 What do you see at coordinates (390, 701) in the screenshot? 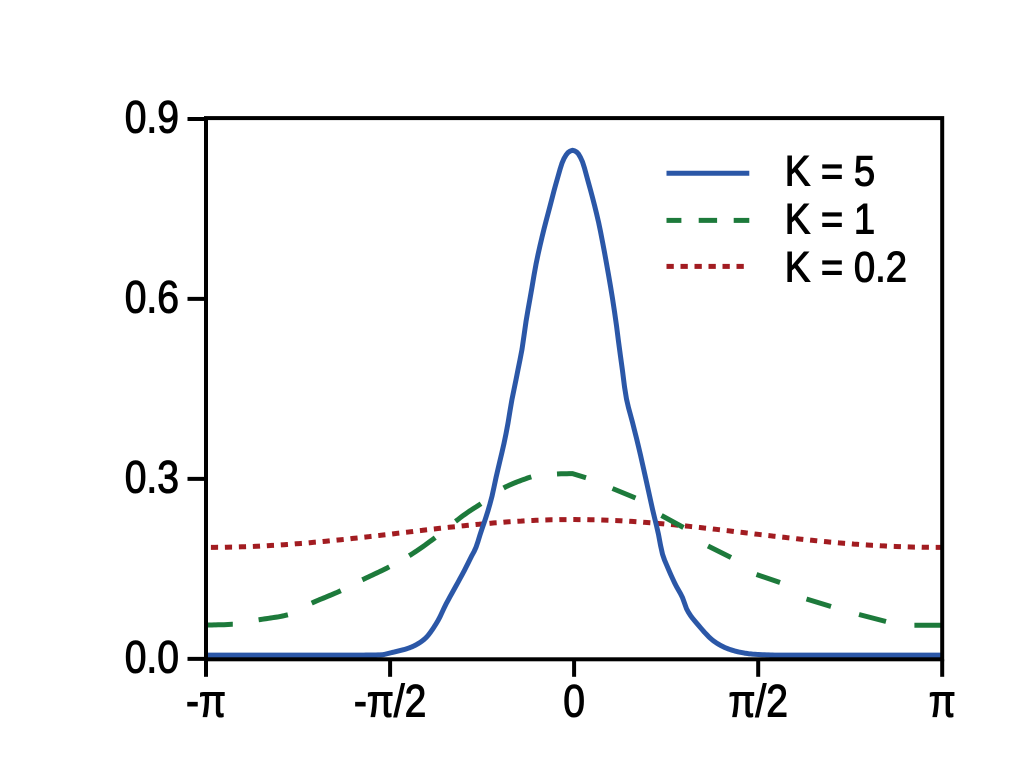
I see `svg-text: -π/2` at bounding box center [390, 701].